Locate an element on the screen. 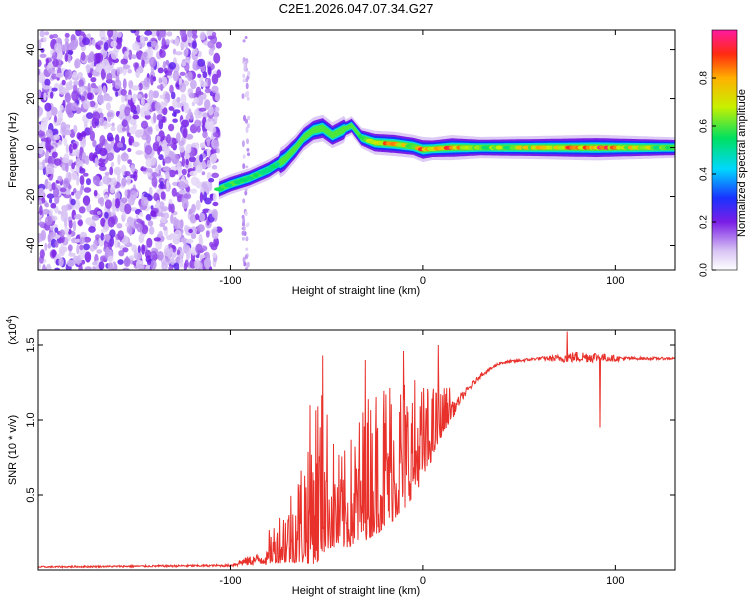 This screenshot has height=600, width=750. y-tick-label: 40 is located at coordinates (31, 49).